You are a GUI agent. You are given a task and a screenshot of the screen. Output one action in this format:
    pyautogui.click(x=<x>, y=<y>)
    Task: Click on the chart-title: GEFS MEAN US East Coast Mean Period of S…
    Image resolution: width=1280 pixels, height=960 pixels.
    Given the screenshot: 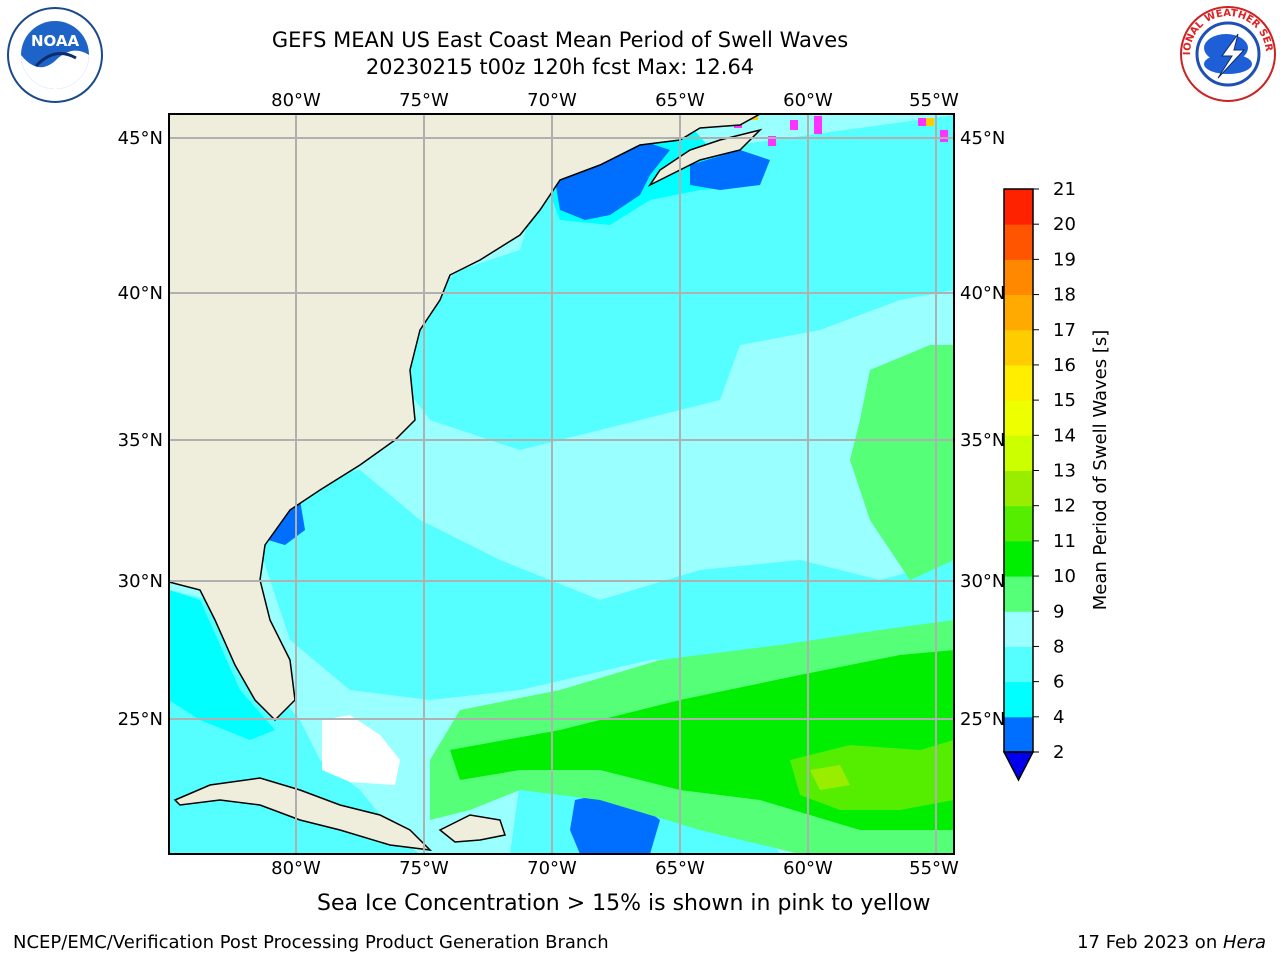 What is the action you would take?
    pyautogui.click(x=560, y=40)
    